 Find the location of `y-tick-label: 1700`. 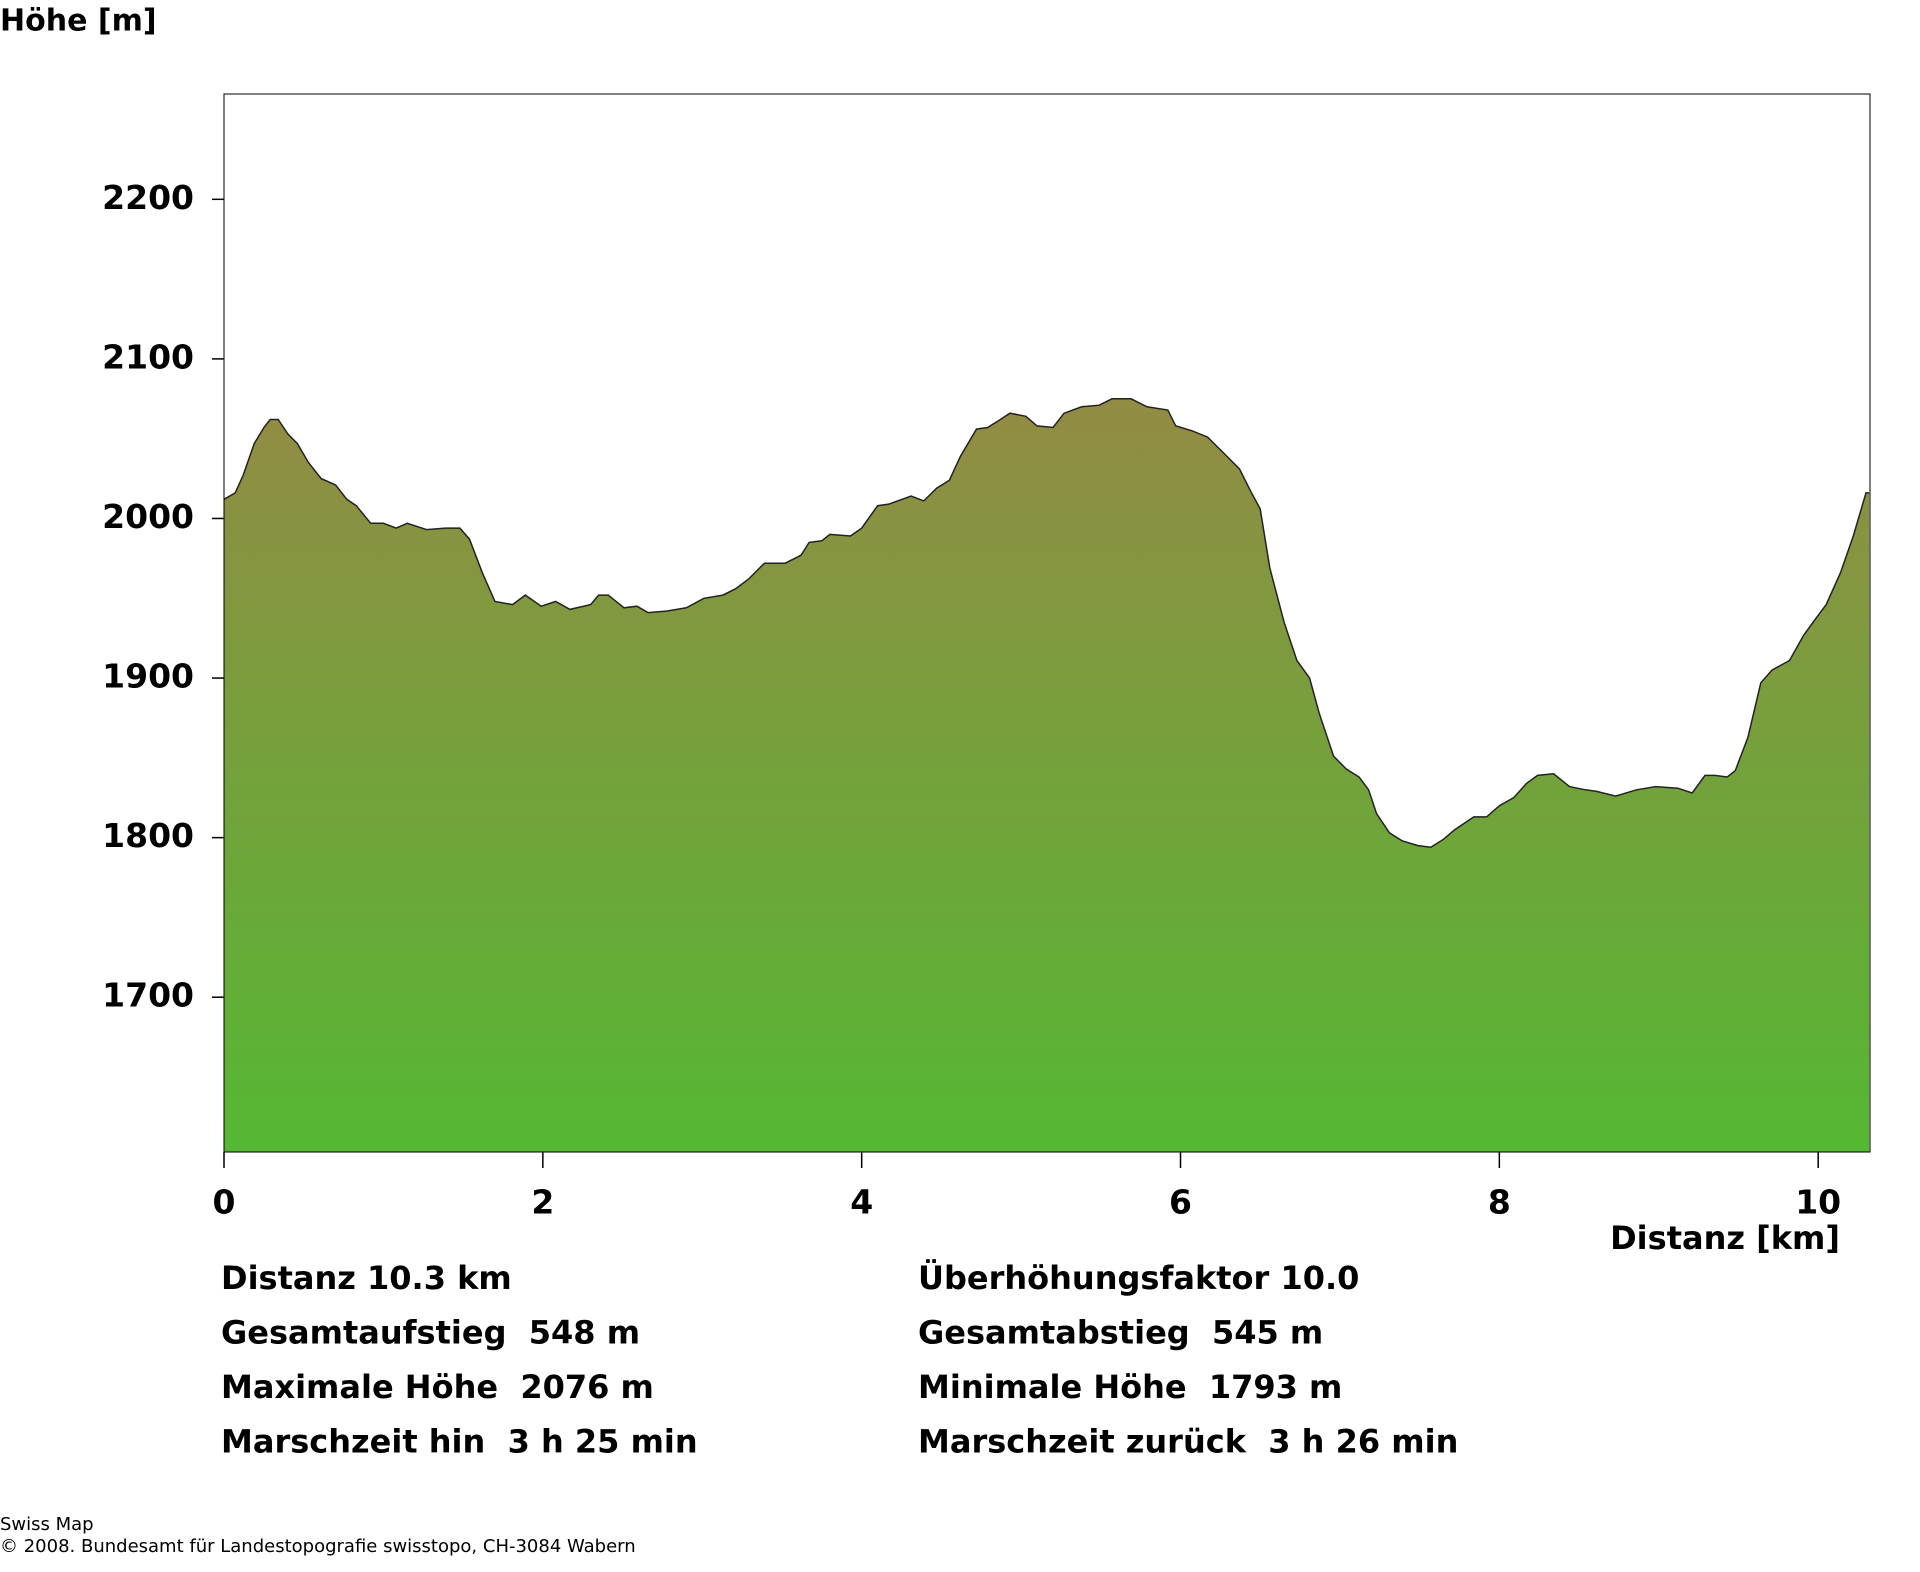

y-tick-label: 1700 is located at coordinates (148, 995).